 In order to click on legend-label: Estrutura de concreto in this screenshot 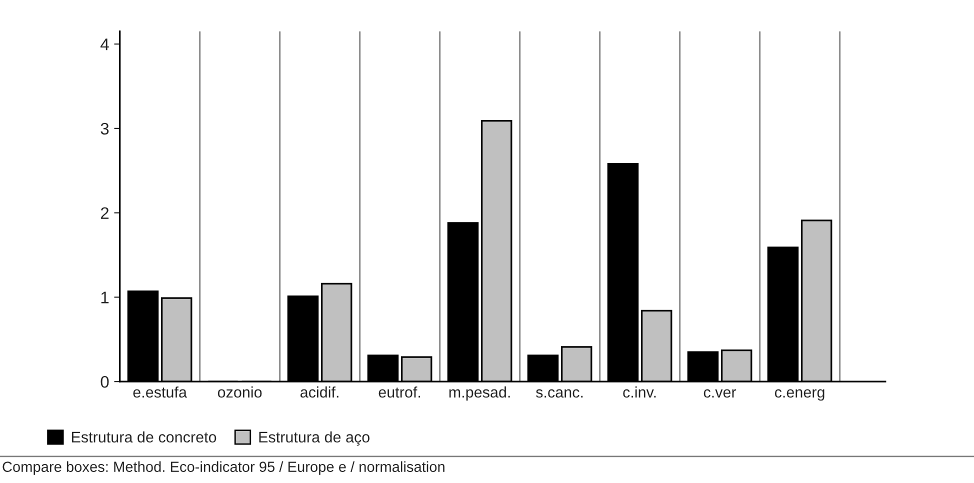, I will do `click(144, 437)`.